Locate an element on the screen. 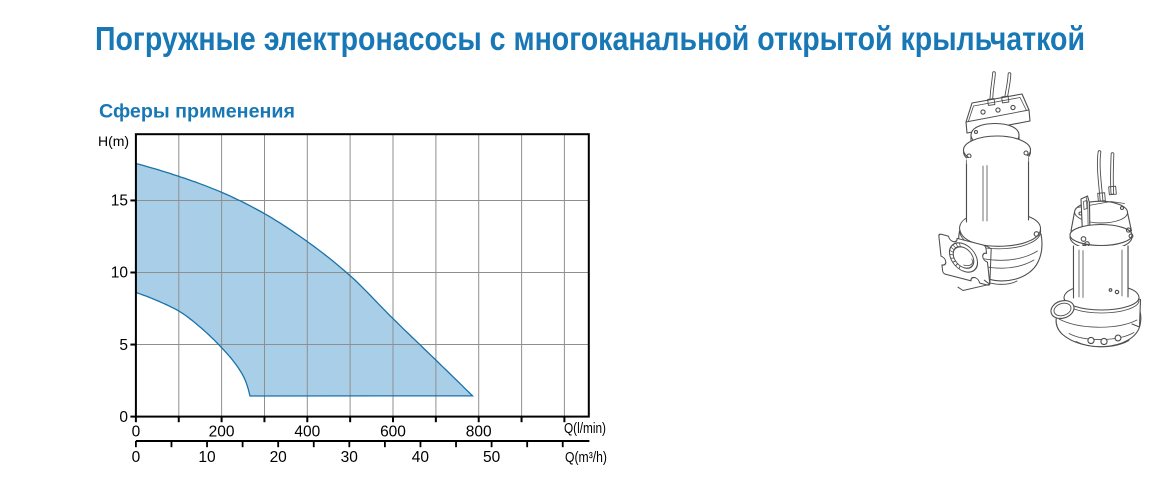  svg-text: Сферы применения is located at coordinates (197, 112).